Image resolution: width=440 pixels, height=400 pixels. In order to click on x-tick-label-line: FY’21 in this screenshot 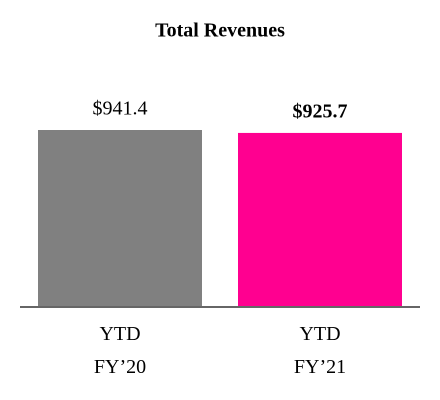, I will do `click(320, 367)`.